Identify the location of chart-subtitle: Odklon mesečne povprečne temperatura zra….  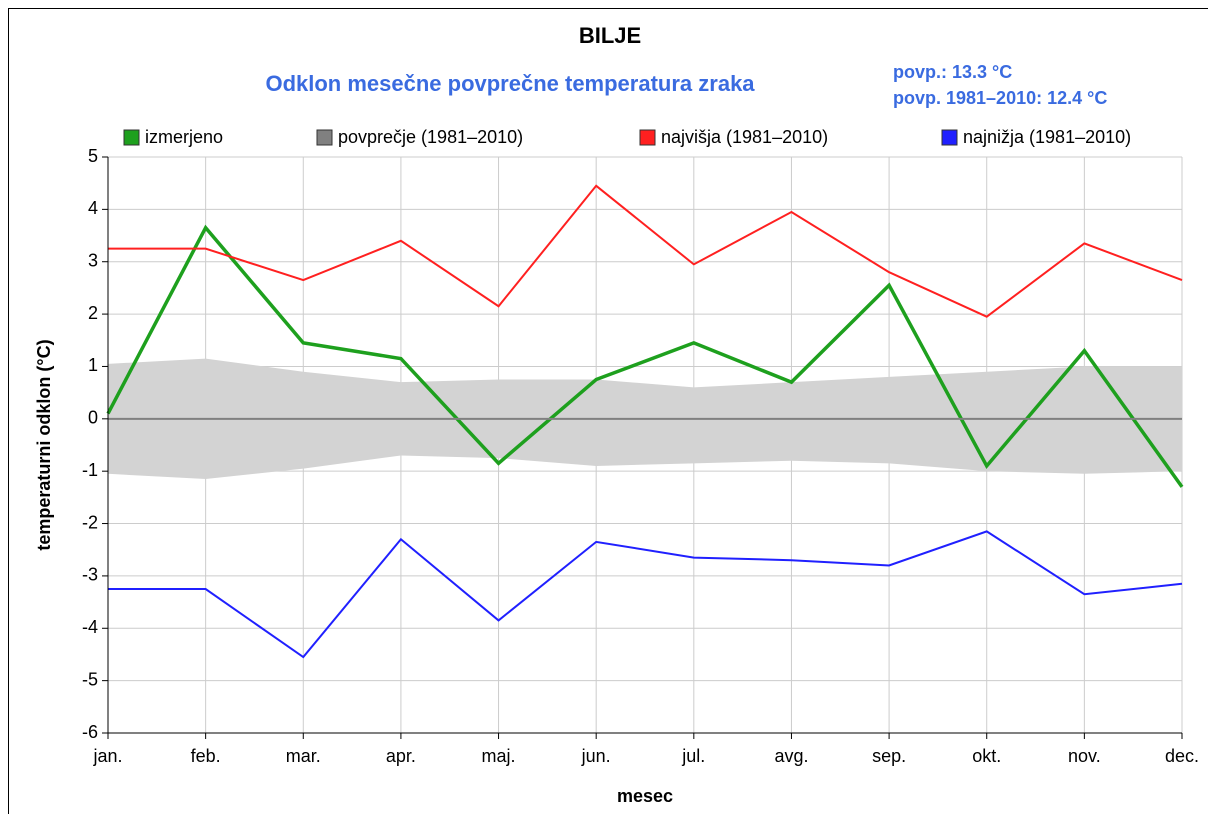
(510, 83).